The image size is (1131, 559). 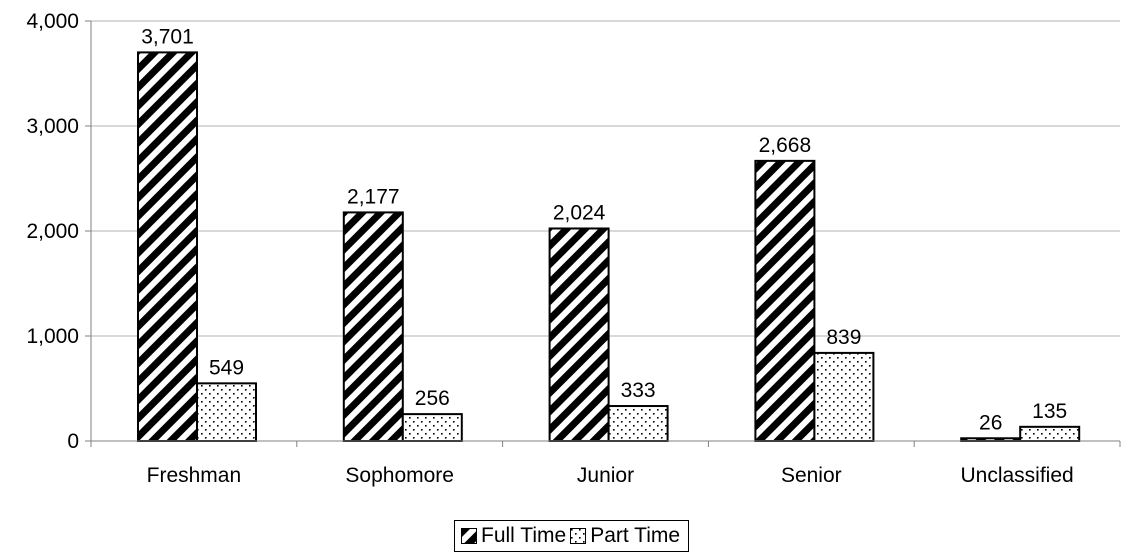 I want to click on legend-label-full-time: Full Time, so click(x=524, y=535).